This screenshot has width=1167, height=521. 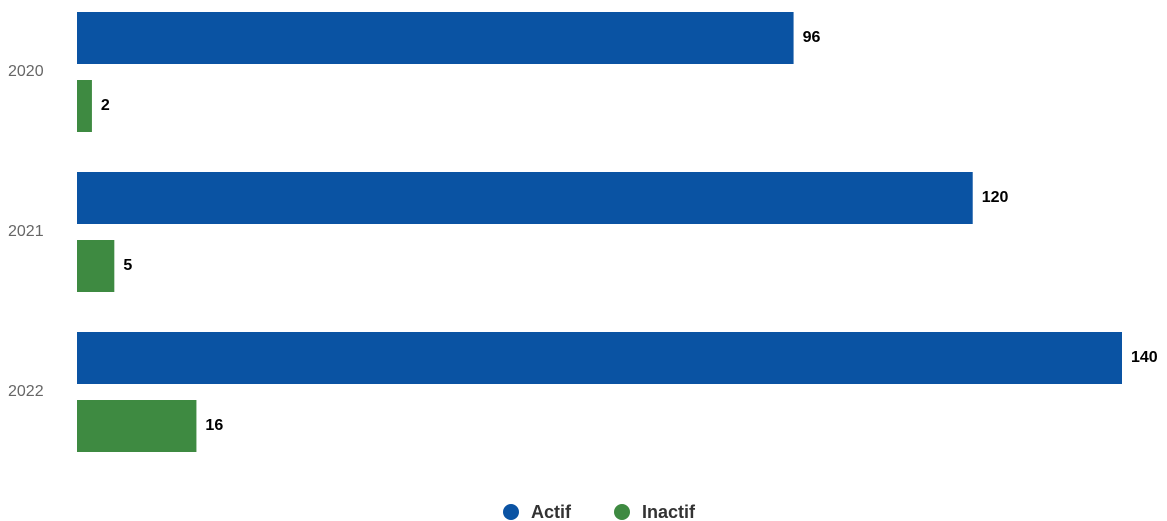 What do you see at coordinates (26, 391) in the screenshot?
I see `category-label-2022: 2022` at bounding box center [26, 391].